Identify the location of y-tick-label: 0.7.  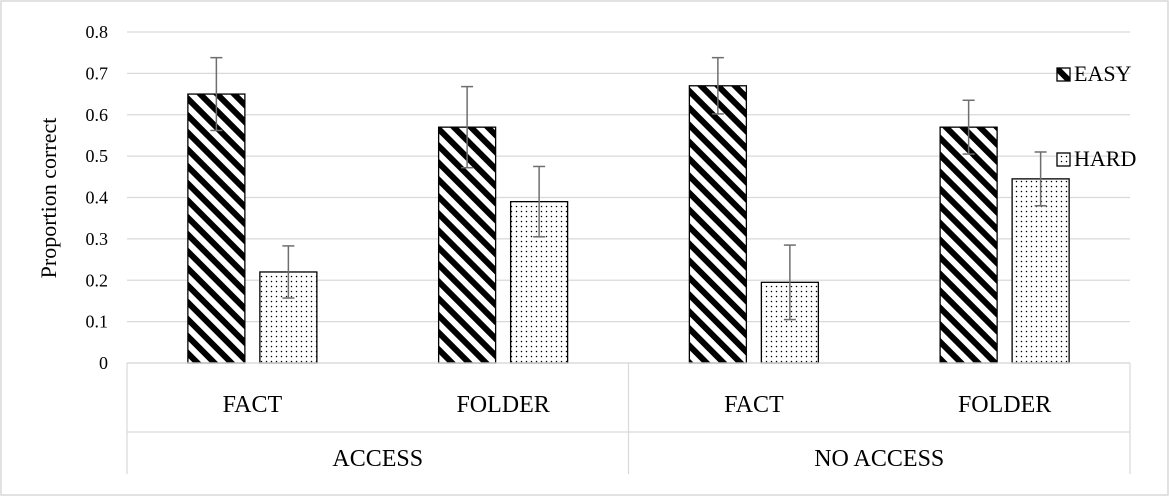
(97, 73).